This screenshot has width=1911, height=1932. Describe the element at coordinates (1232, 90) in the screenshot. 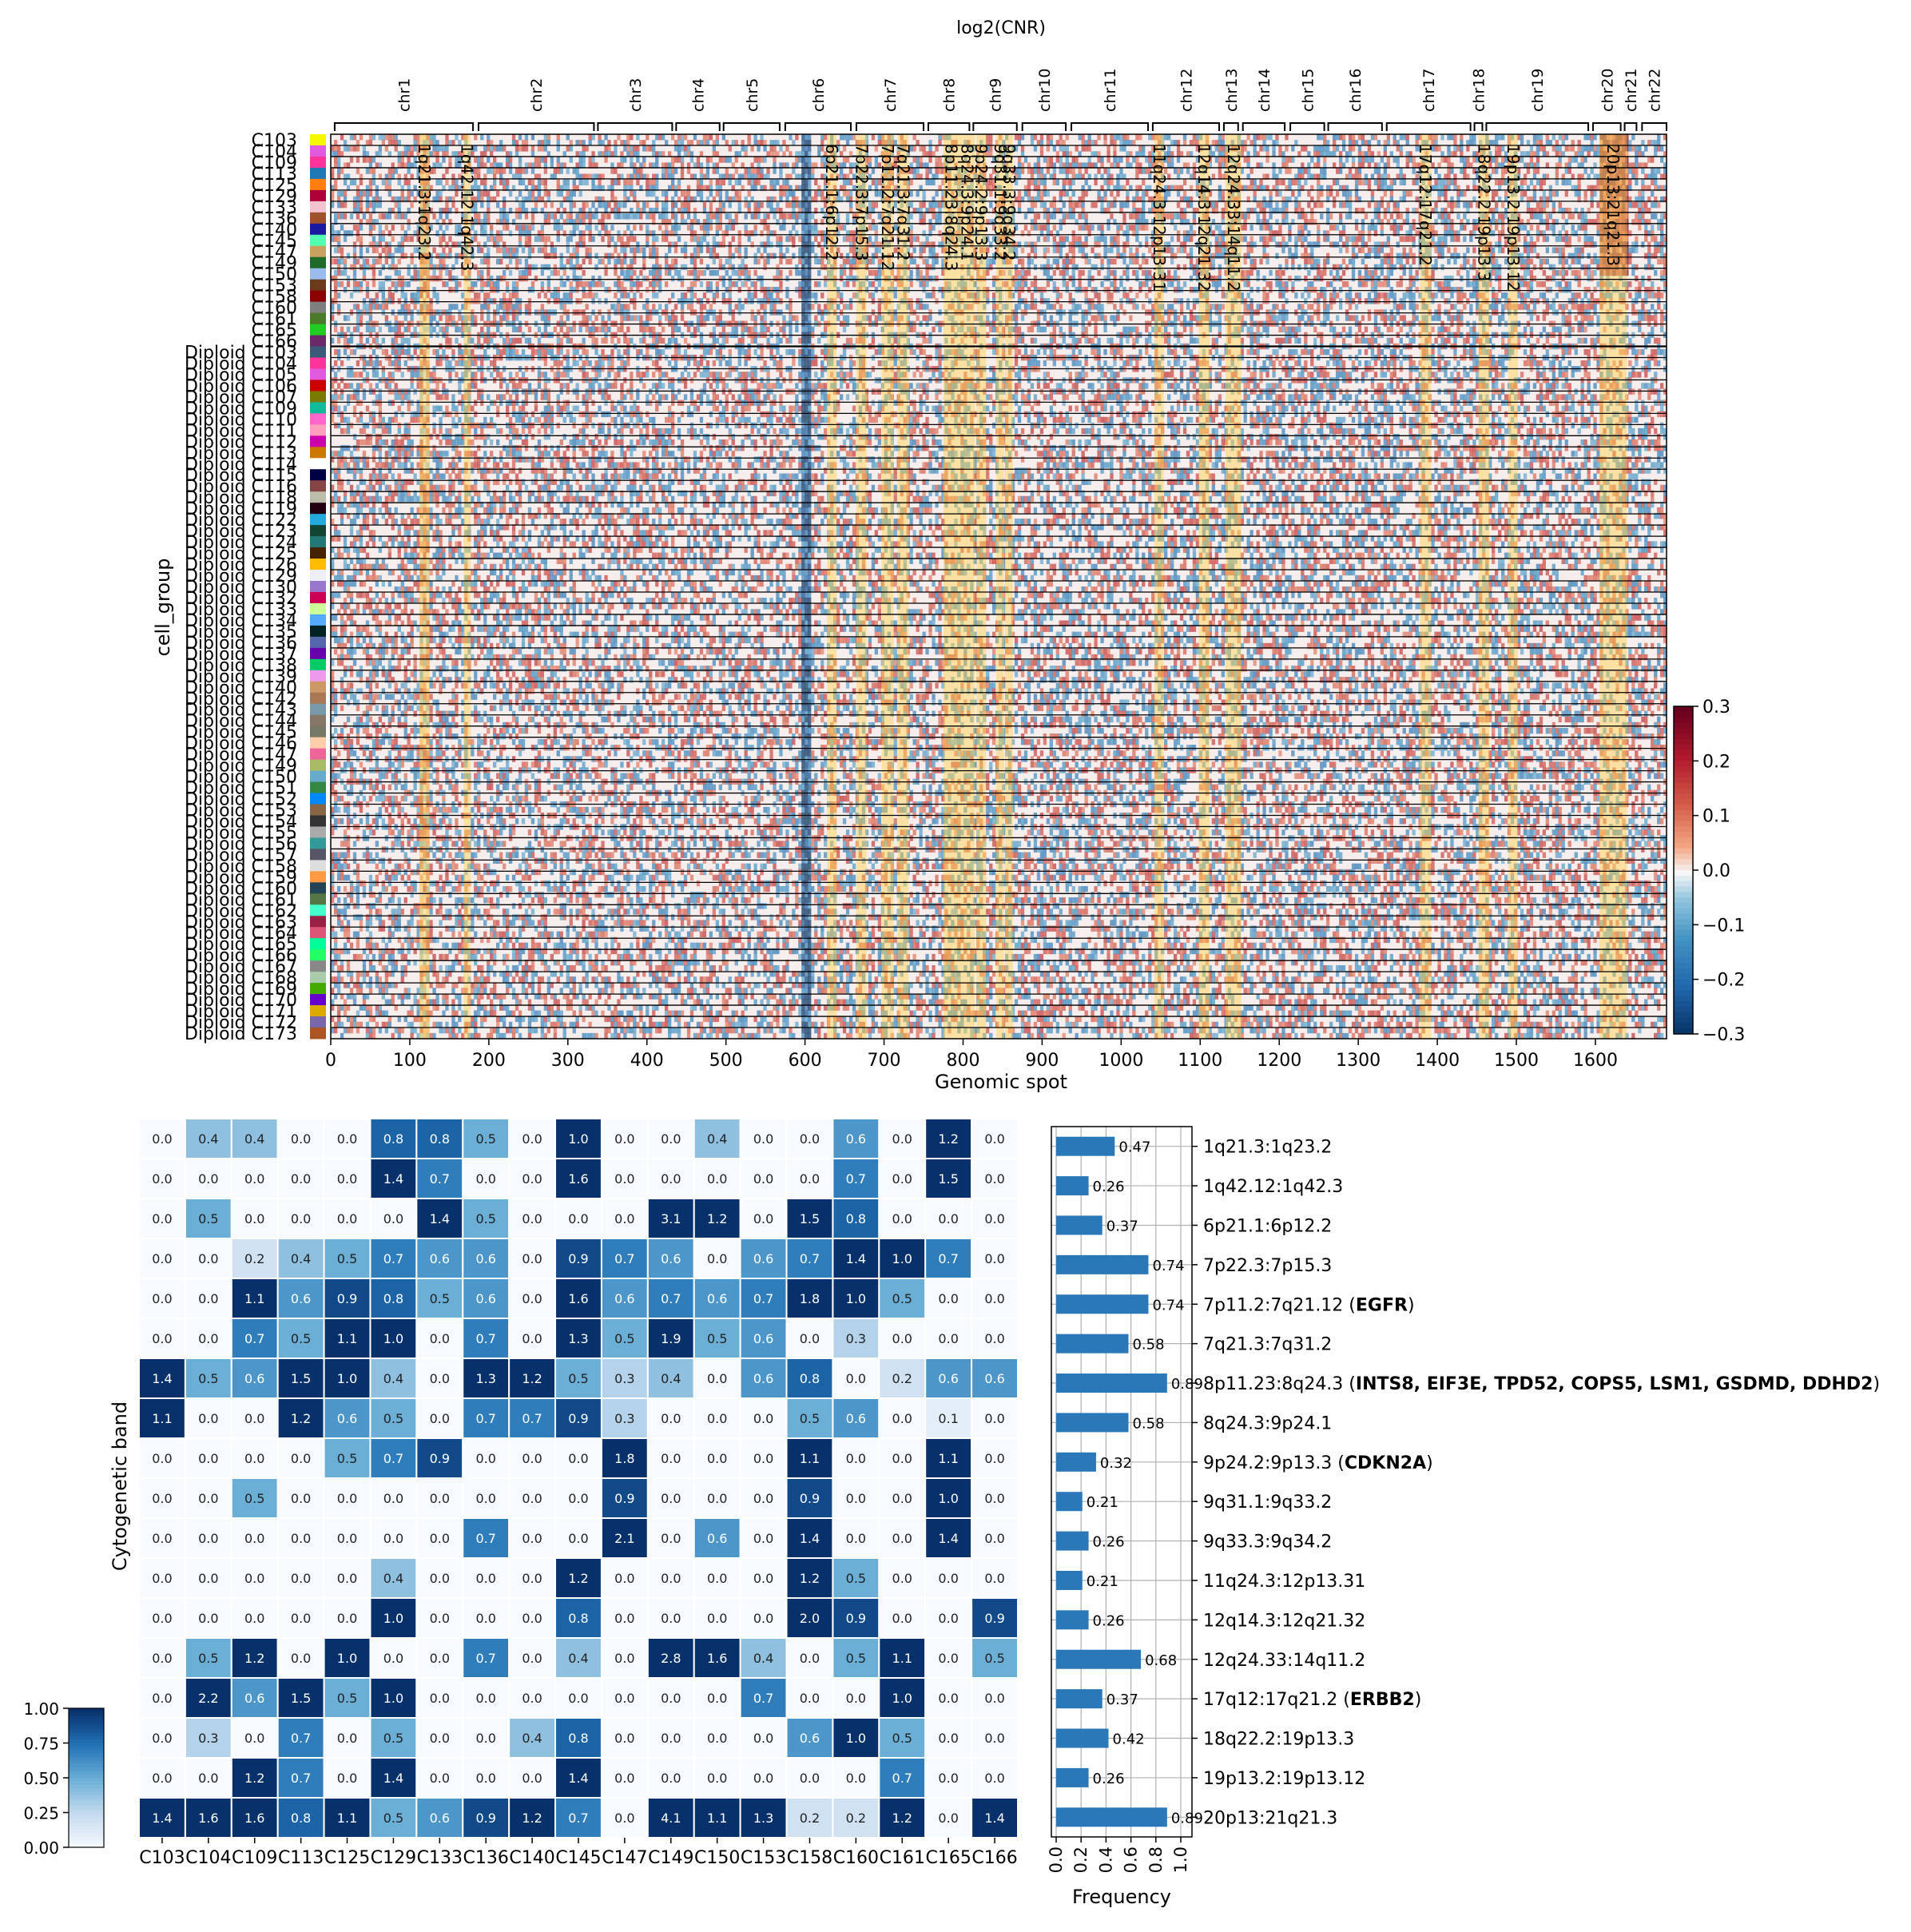

I see `chromosome-label: chr13` at that location.